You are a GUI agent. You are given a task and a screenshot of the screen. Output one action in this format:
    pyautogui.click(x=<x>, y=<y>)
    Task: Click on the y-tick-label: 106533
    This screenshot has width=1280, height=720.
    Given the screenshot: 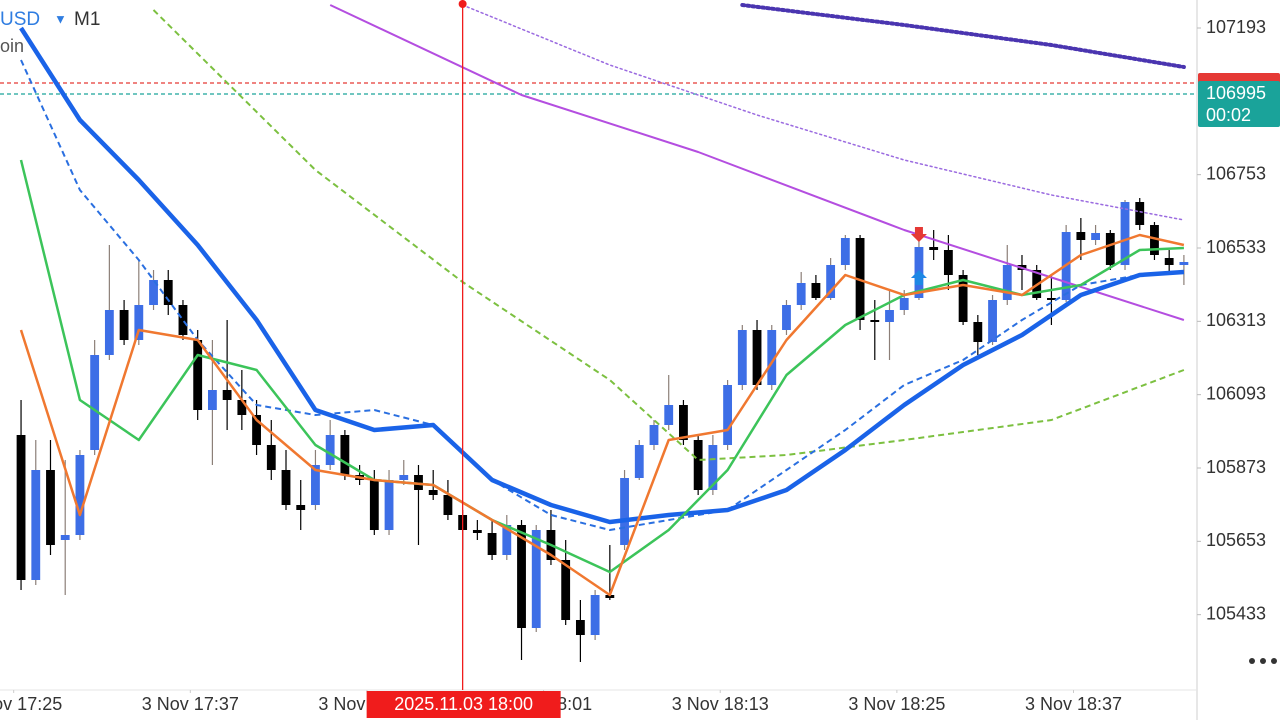 What is the action you would take?
    pyautogui.click(x=1236, y=247)
    